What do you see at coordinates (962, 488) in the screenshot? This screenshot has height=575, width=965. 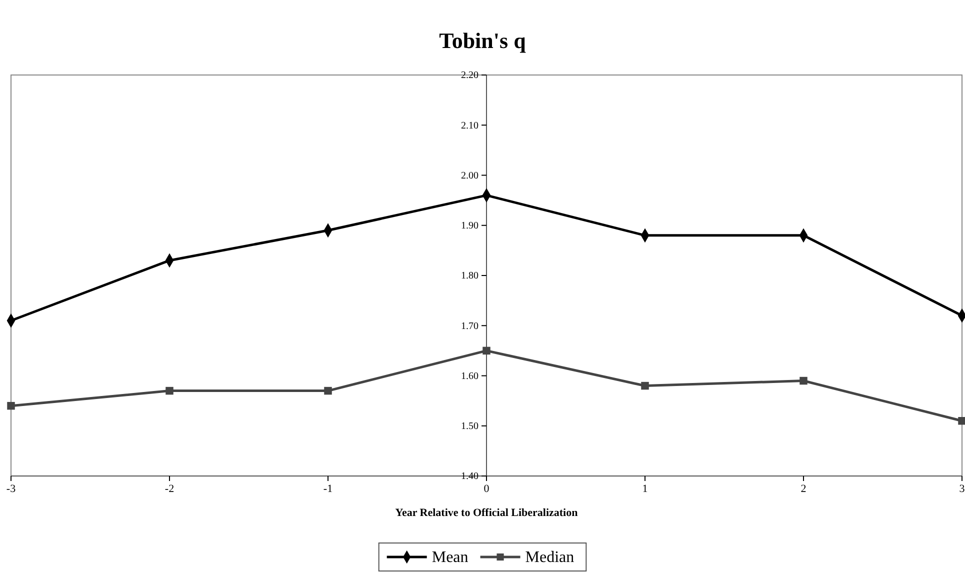 I see `x-tick-label: 3` at bounding box center [962, 488].